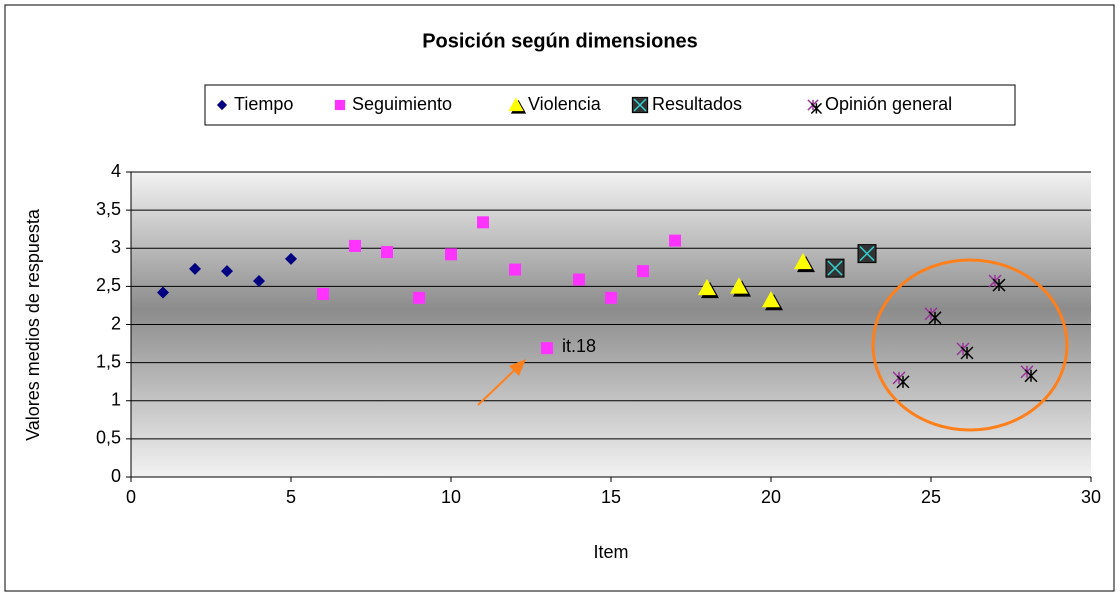 The width and height of the screenshot is (1120, 597). I want to click on chart-title: Posición según dimensiones, so click(560, 41).